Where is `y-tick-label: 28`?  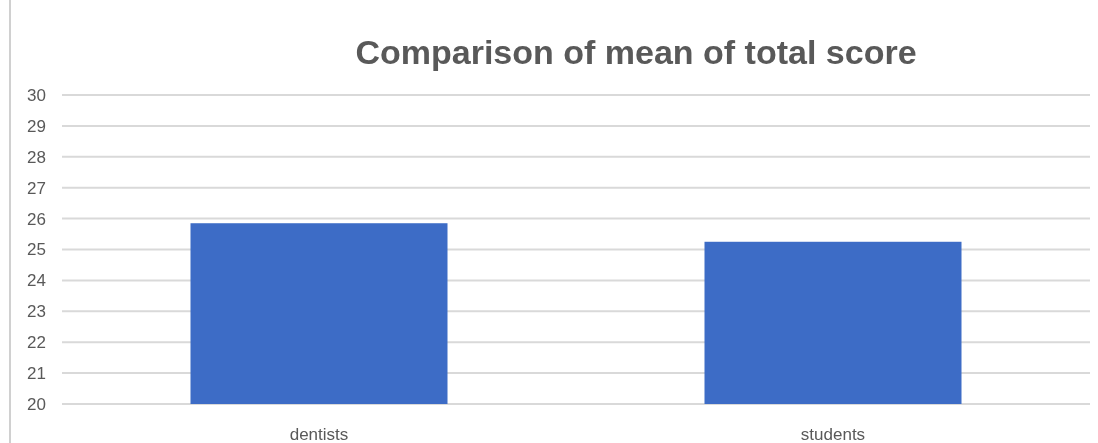 y-tick-label: 28 is located at coordinates (36, 157).